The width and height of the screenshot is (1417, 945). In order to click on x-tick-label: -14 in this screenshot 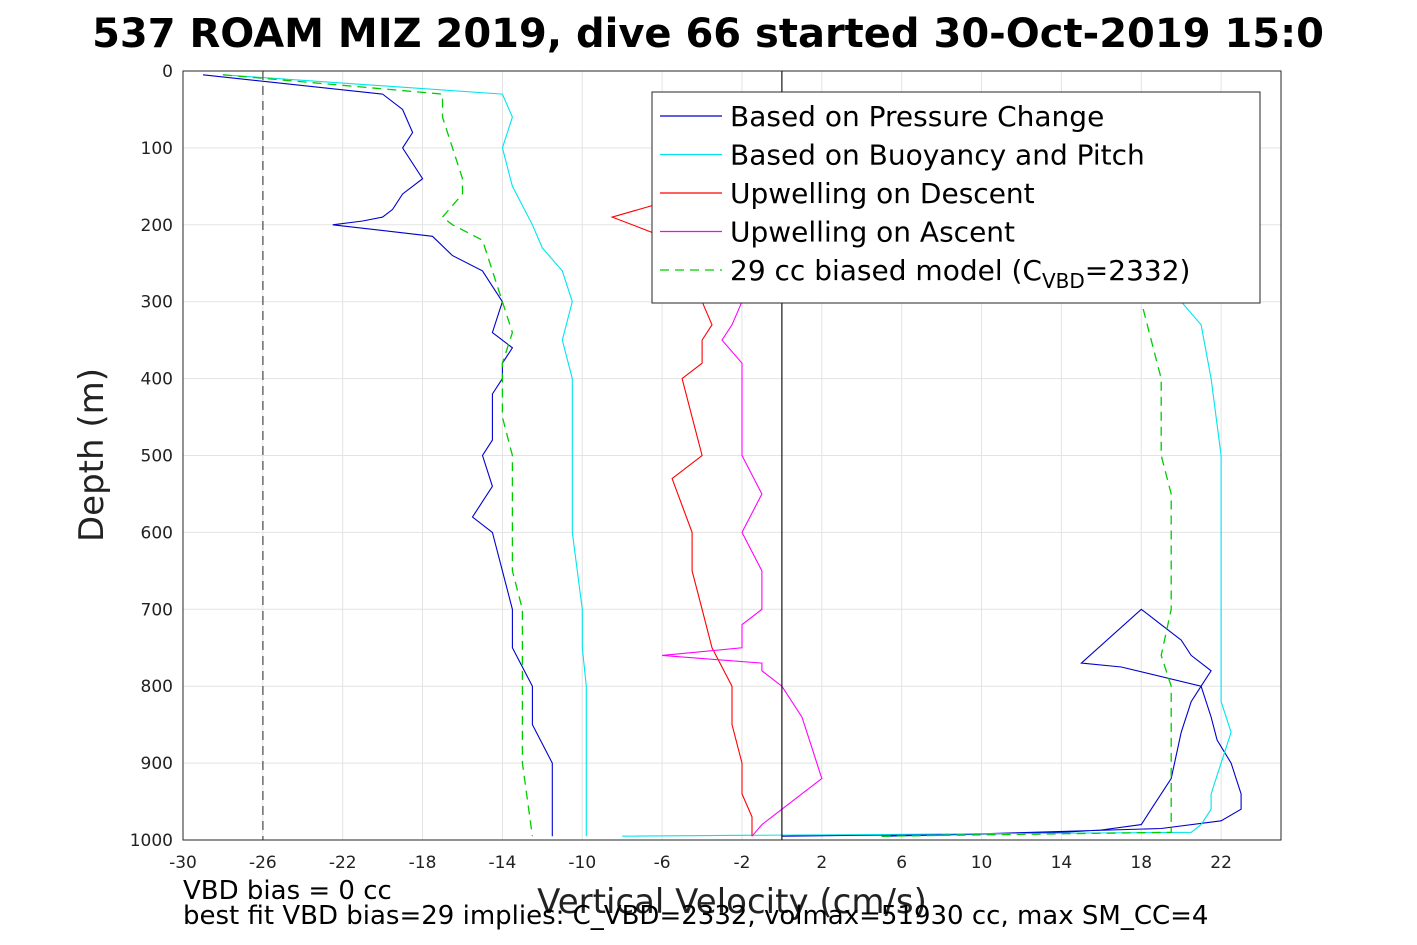, I will do `click(503, 863)`.